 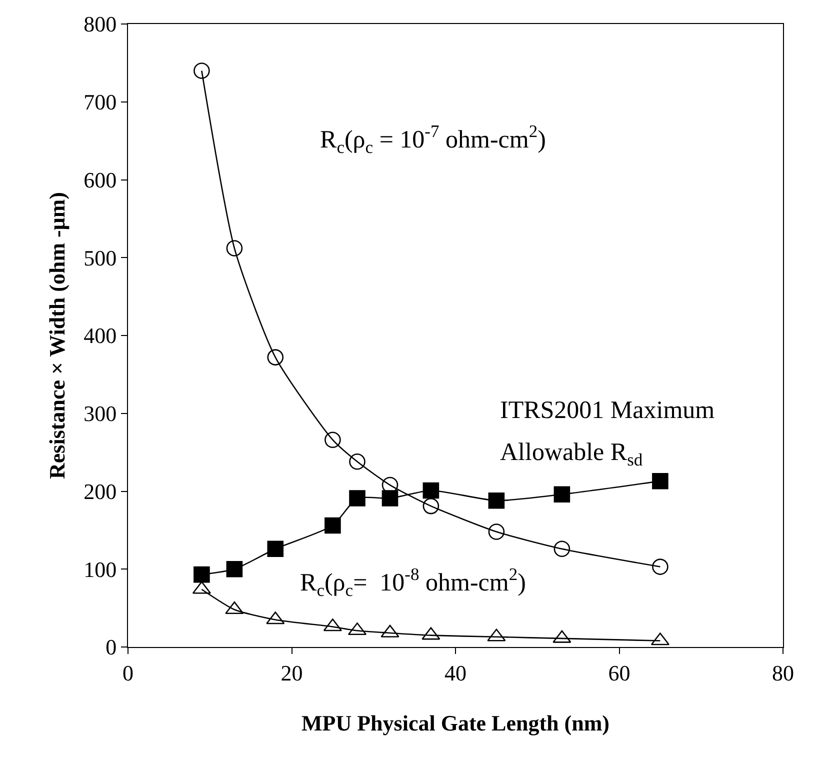 What do you see at coordinates (783, 673) in the screenshot?
I see `x-tick-label: 80` at bounding box center [783, 673].